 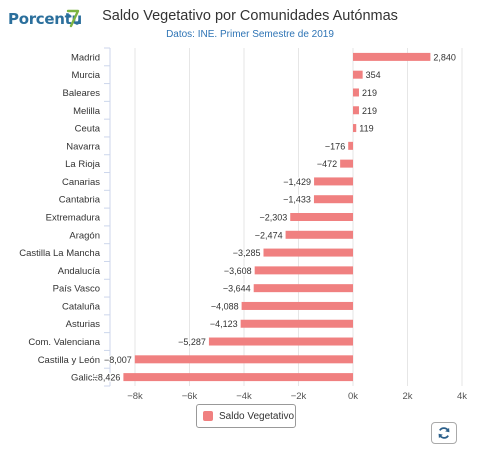 I want to click on legend-label: Saldo Vegetativo, so click(x=257, y=416).